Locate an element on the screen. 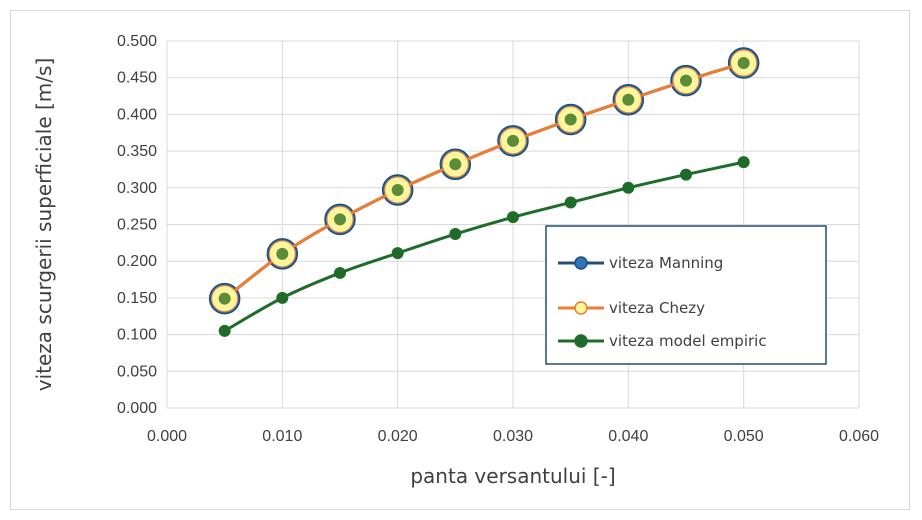 The height and width of the screenshot is (520, 922). y-tick-label: 0.400 is located at coordinates (137, 114).